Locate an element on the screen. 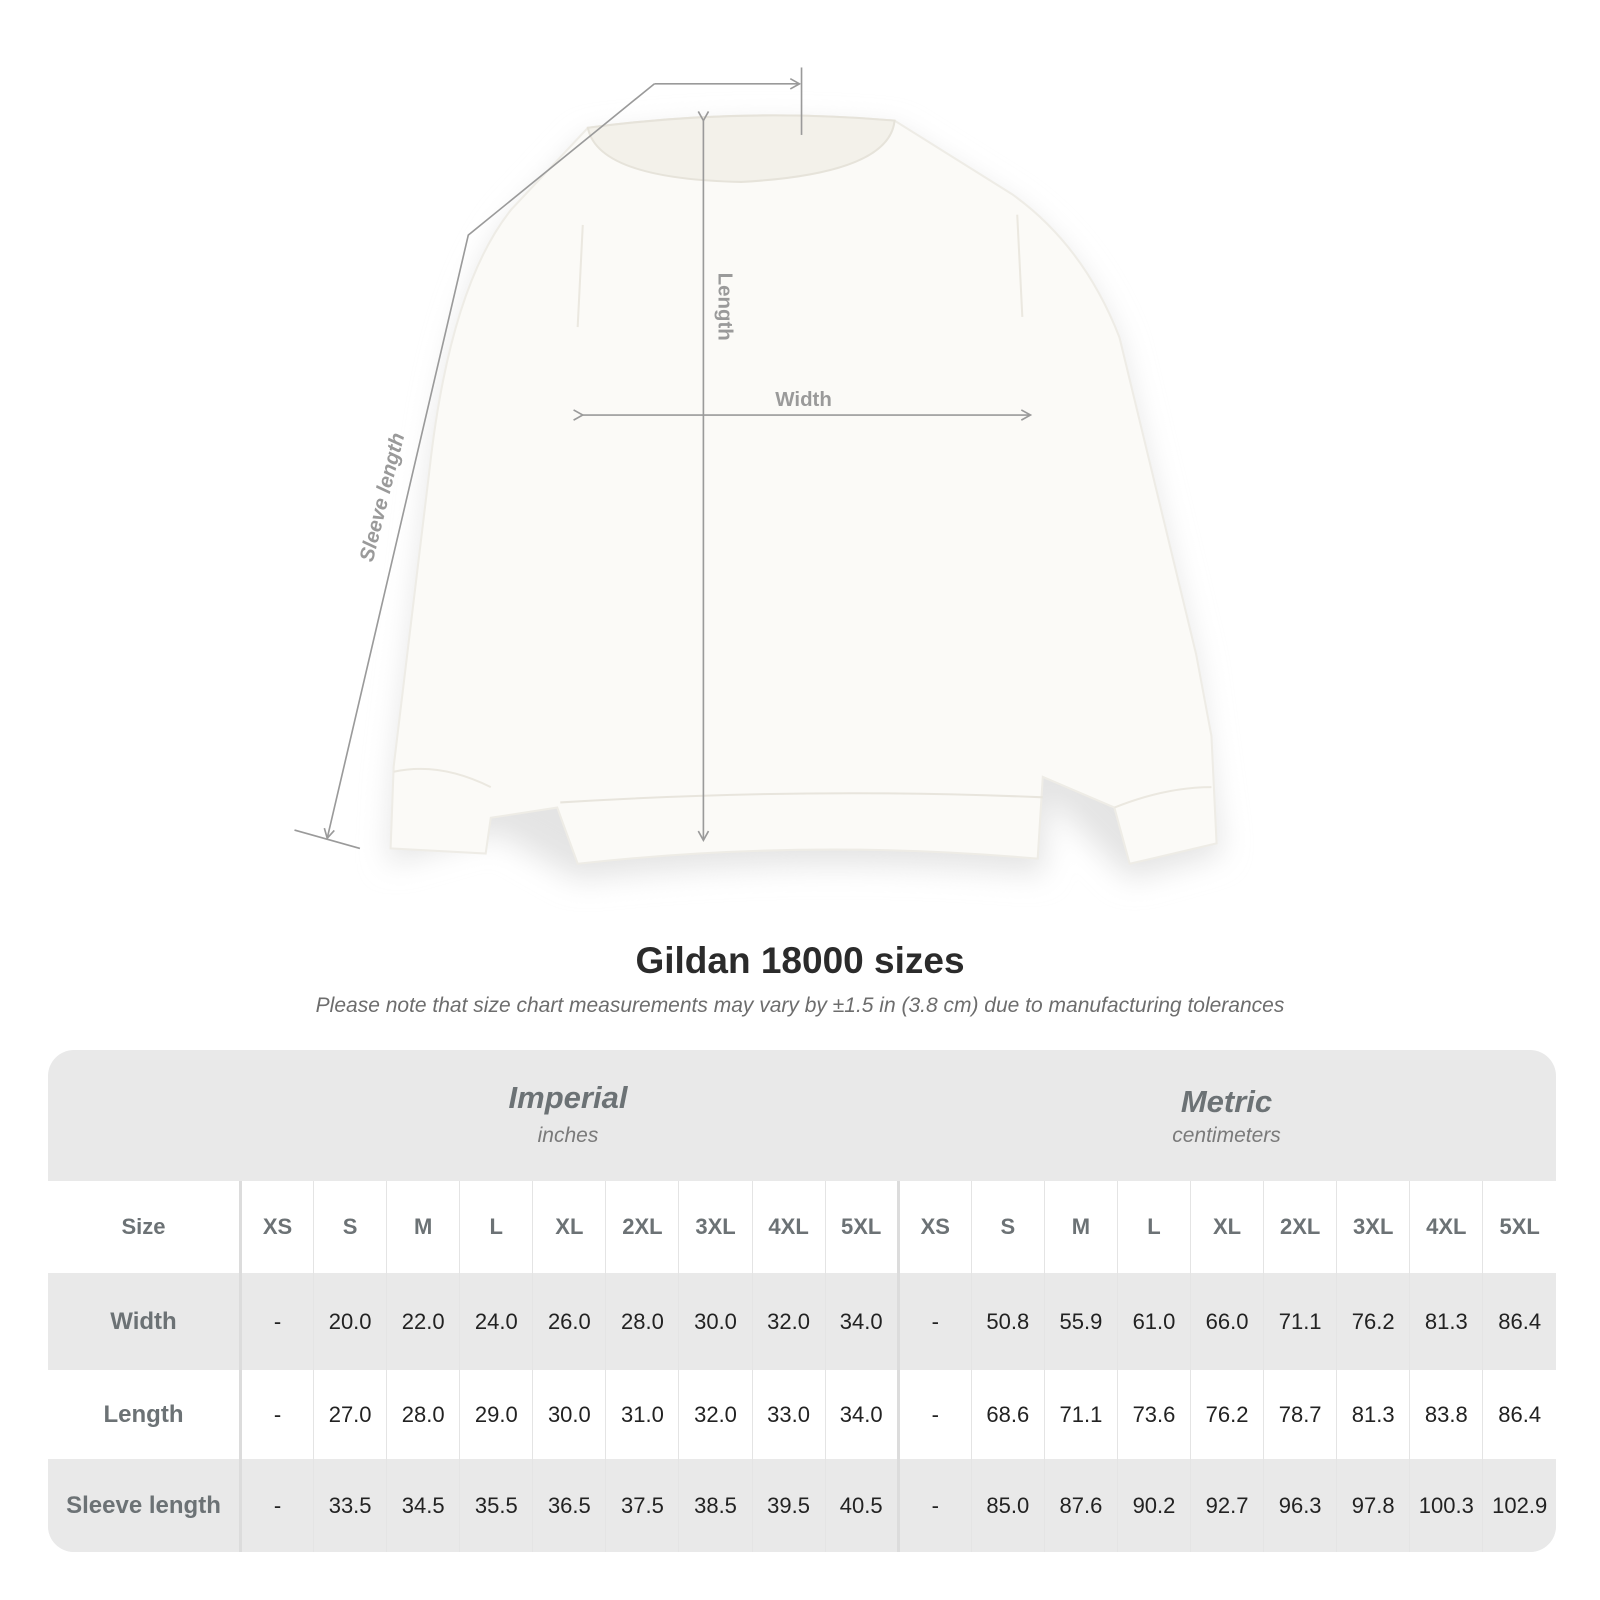 The height and width of the screenshot is (1600, 1600). imperial-size-2xl: 2XL is located at coordinates (642, 1227).